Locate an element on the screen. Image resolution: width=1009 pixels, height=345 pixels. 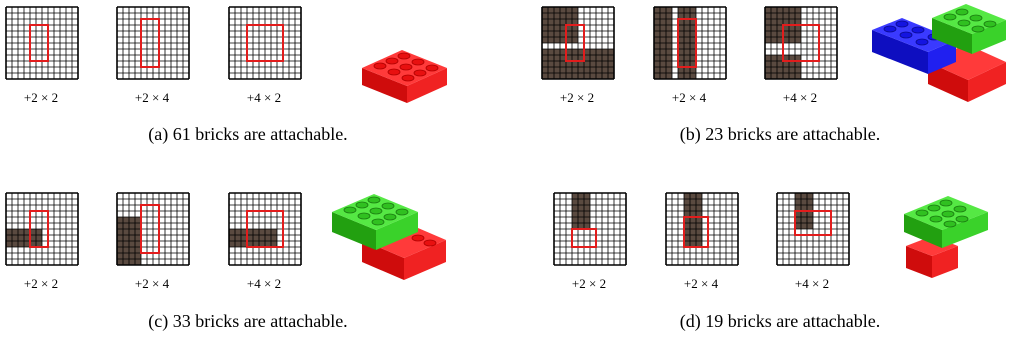
subfigure-caption: (b) 23 bricks are attachable. is located at coordinates (780, 134).